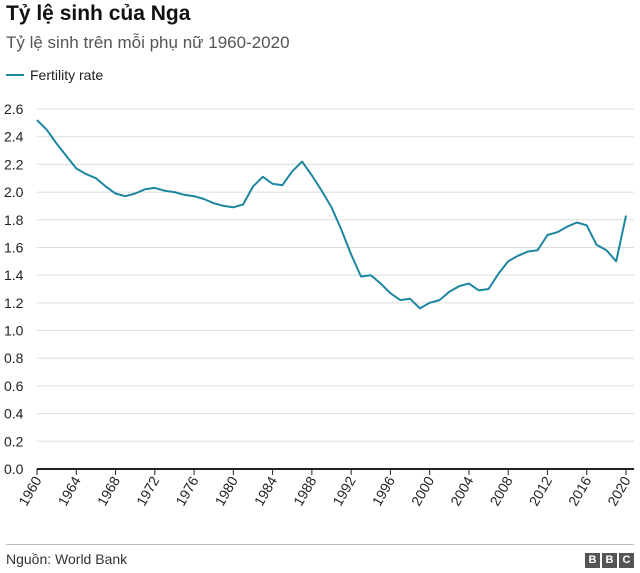 This screenshot has height=573, width=640. I want to click on y-tick-label: 1.0, so click(14, 331).